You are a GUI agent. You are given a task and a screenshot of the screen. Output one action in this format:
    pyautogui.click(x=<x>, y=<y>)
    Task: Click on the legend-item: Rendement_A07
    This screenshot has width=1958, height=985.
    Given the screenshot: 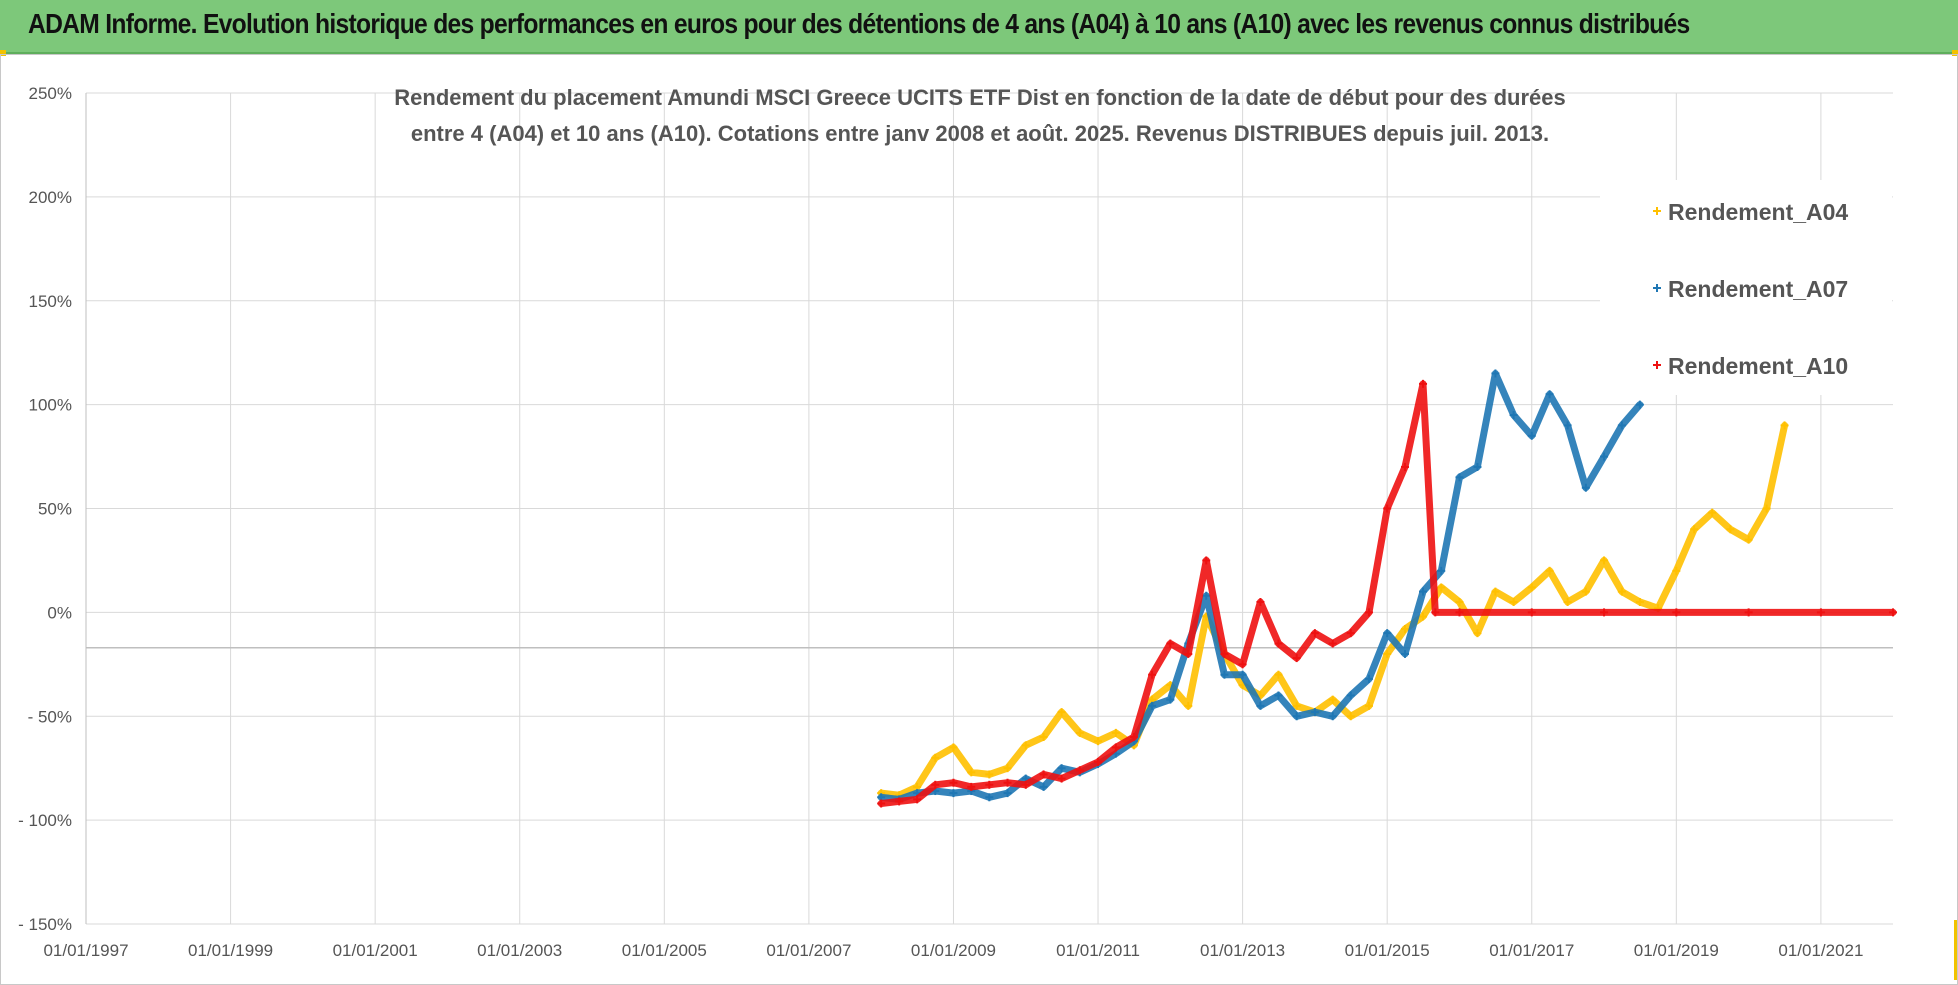 What is the action you would take?
    pyautogui.click(x=1750, y=289)
    